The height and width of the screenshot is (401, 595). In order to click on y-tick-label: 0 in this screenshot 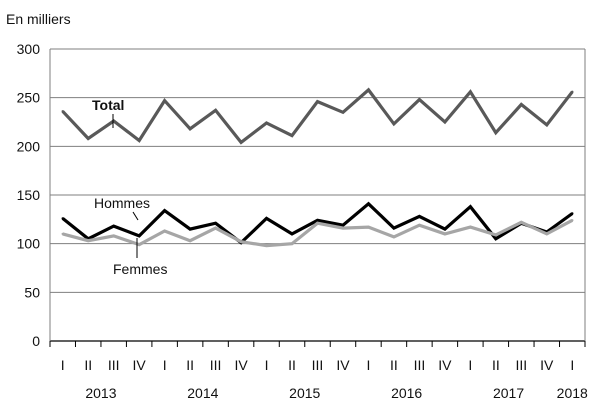, I will do `click(36, 341)`.